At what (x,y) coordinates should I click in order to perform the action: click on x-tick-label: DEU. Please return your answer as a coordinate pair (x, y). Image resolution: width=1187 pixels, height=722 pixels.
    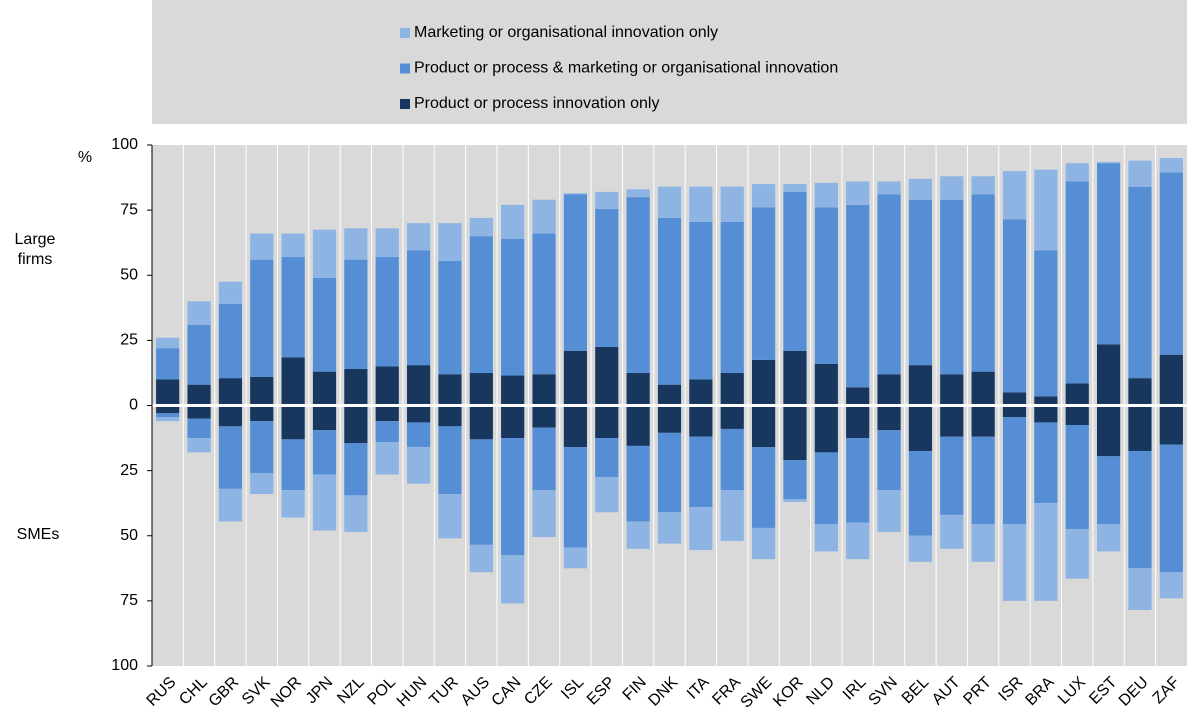
    Looking at the image, I should click on (1134, 692).